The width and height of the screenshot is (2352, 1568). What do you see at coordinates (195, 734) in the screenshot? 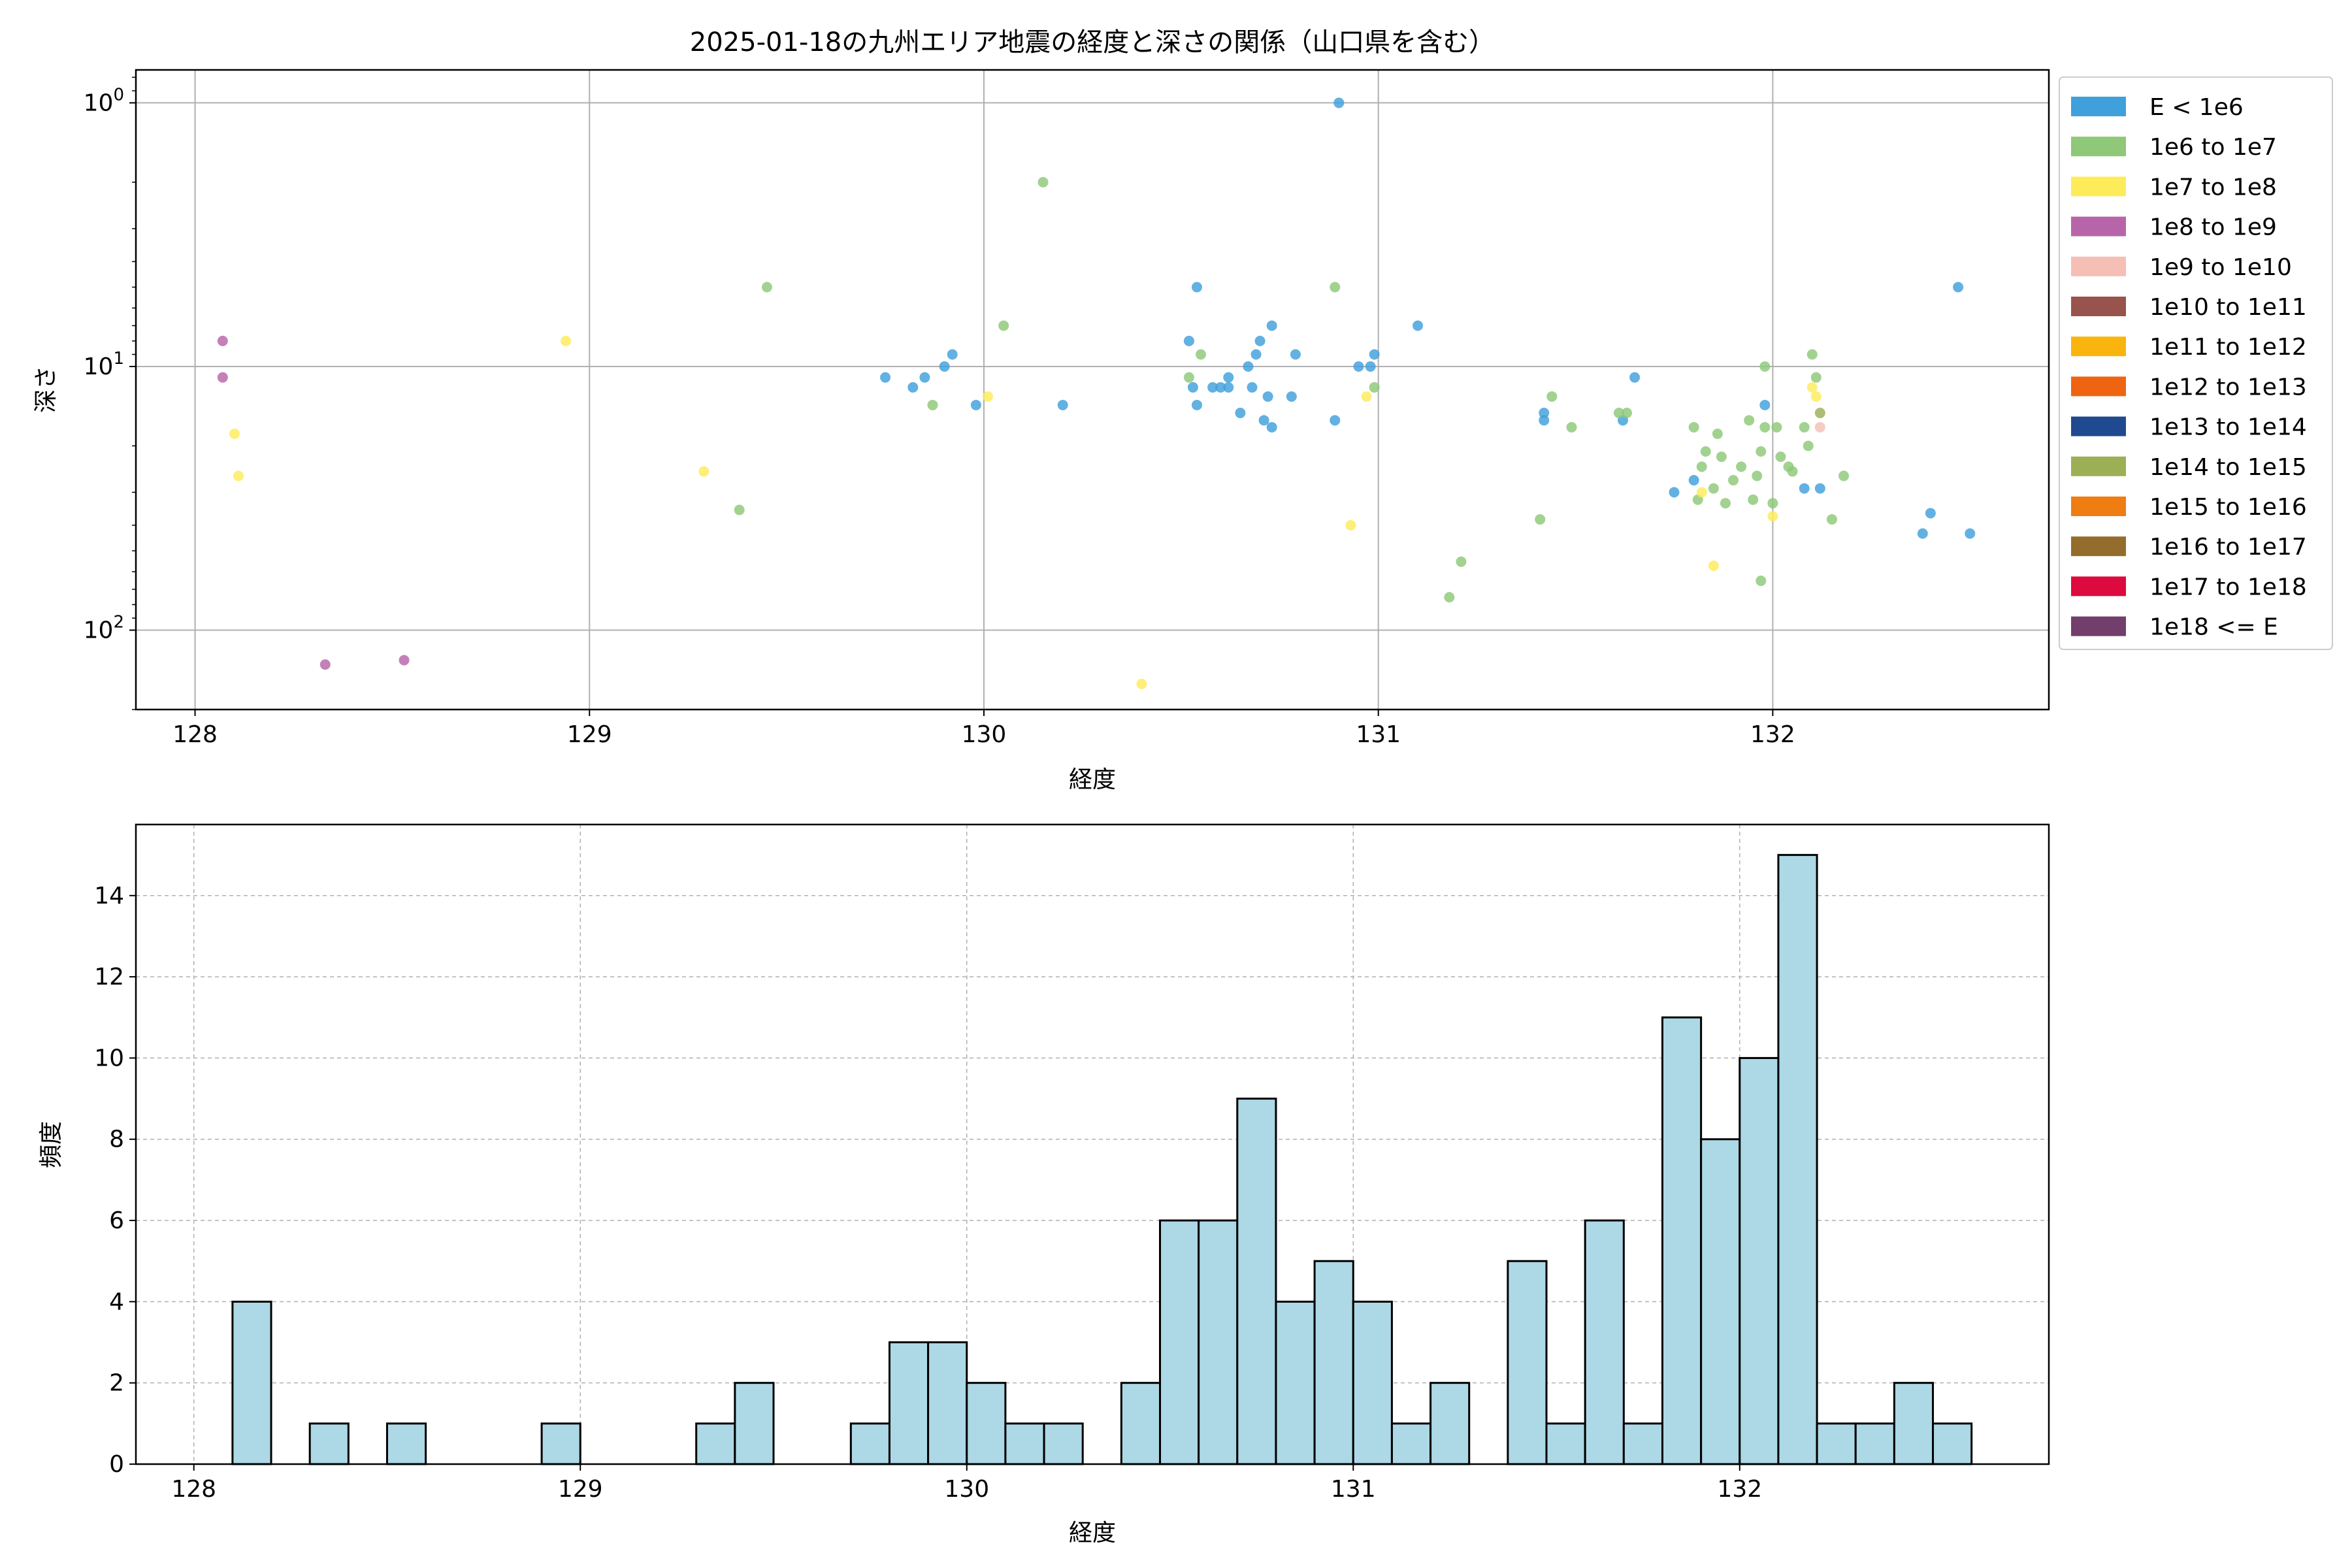
I see `scatter-x-tick-label: 128` at bounding box center [195, 734].